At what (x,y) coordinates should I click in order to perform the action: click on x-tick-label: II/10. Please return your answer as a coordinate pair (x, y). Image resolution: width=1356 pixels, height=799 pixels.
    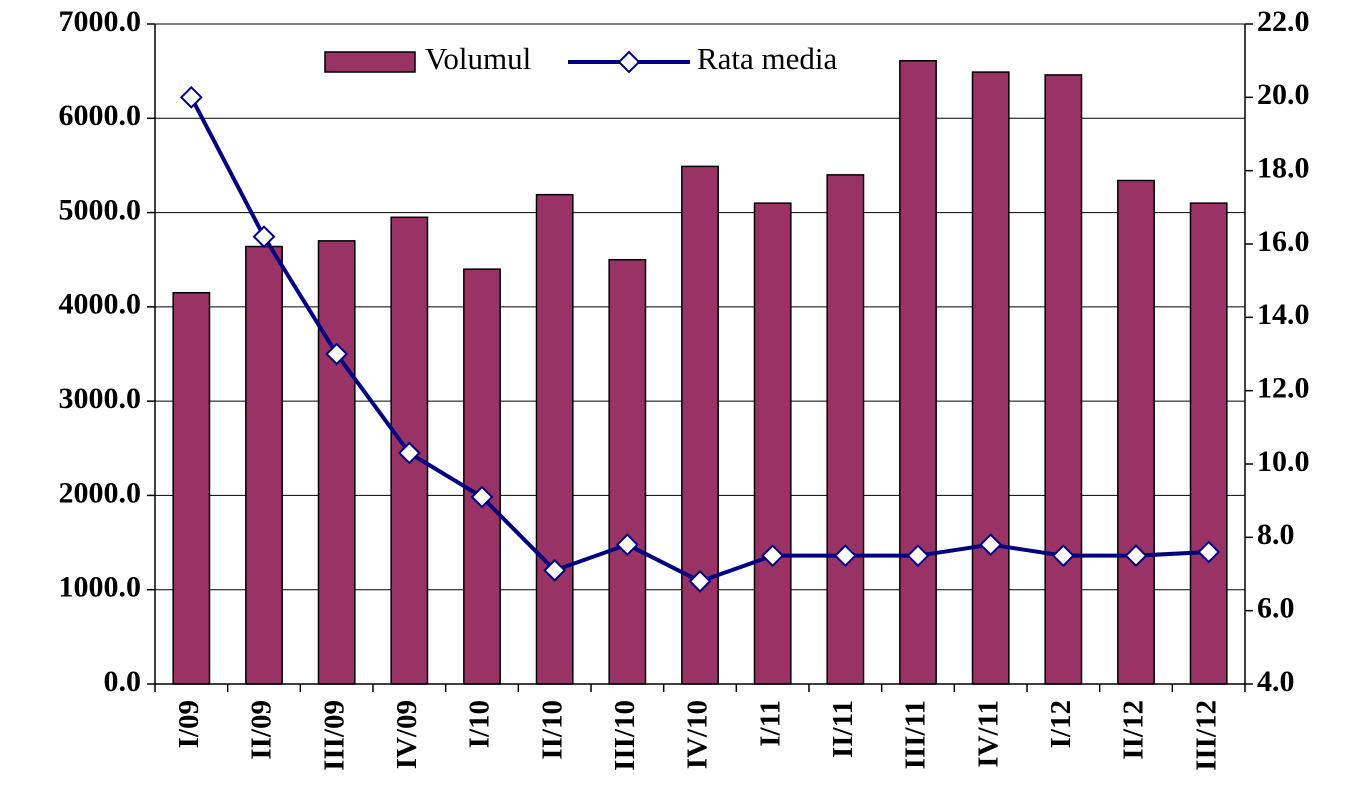
    Looking at the image, I should click on (552, 730).